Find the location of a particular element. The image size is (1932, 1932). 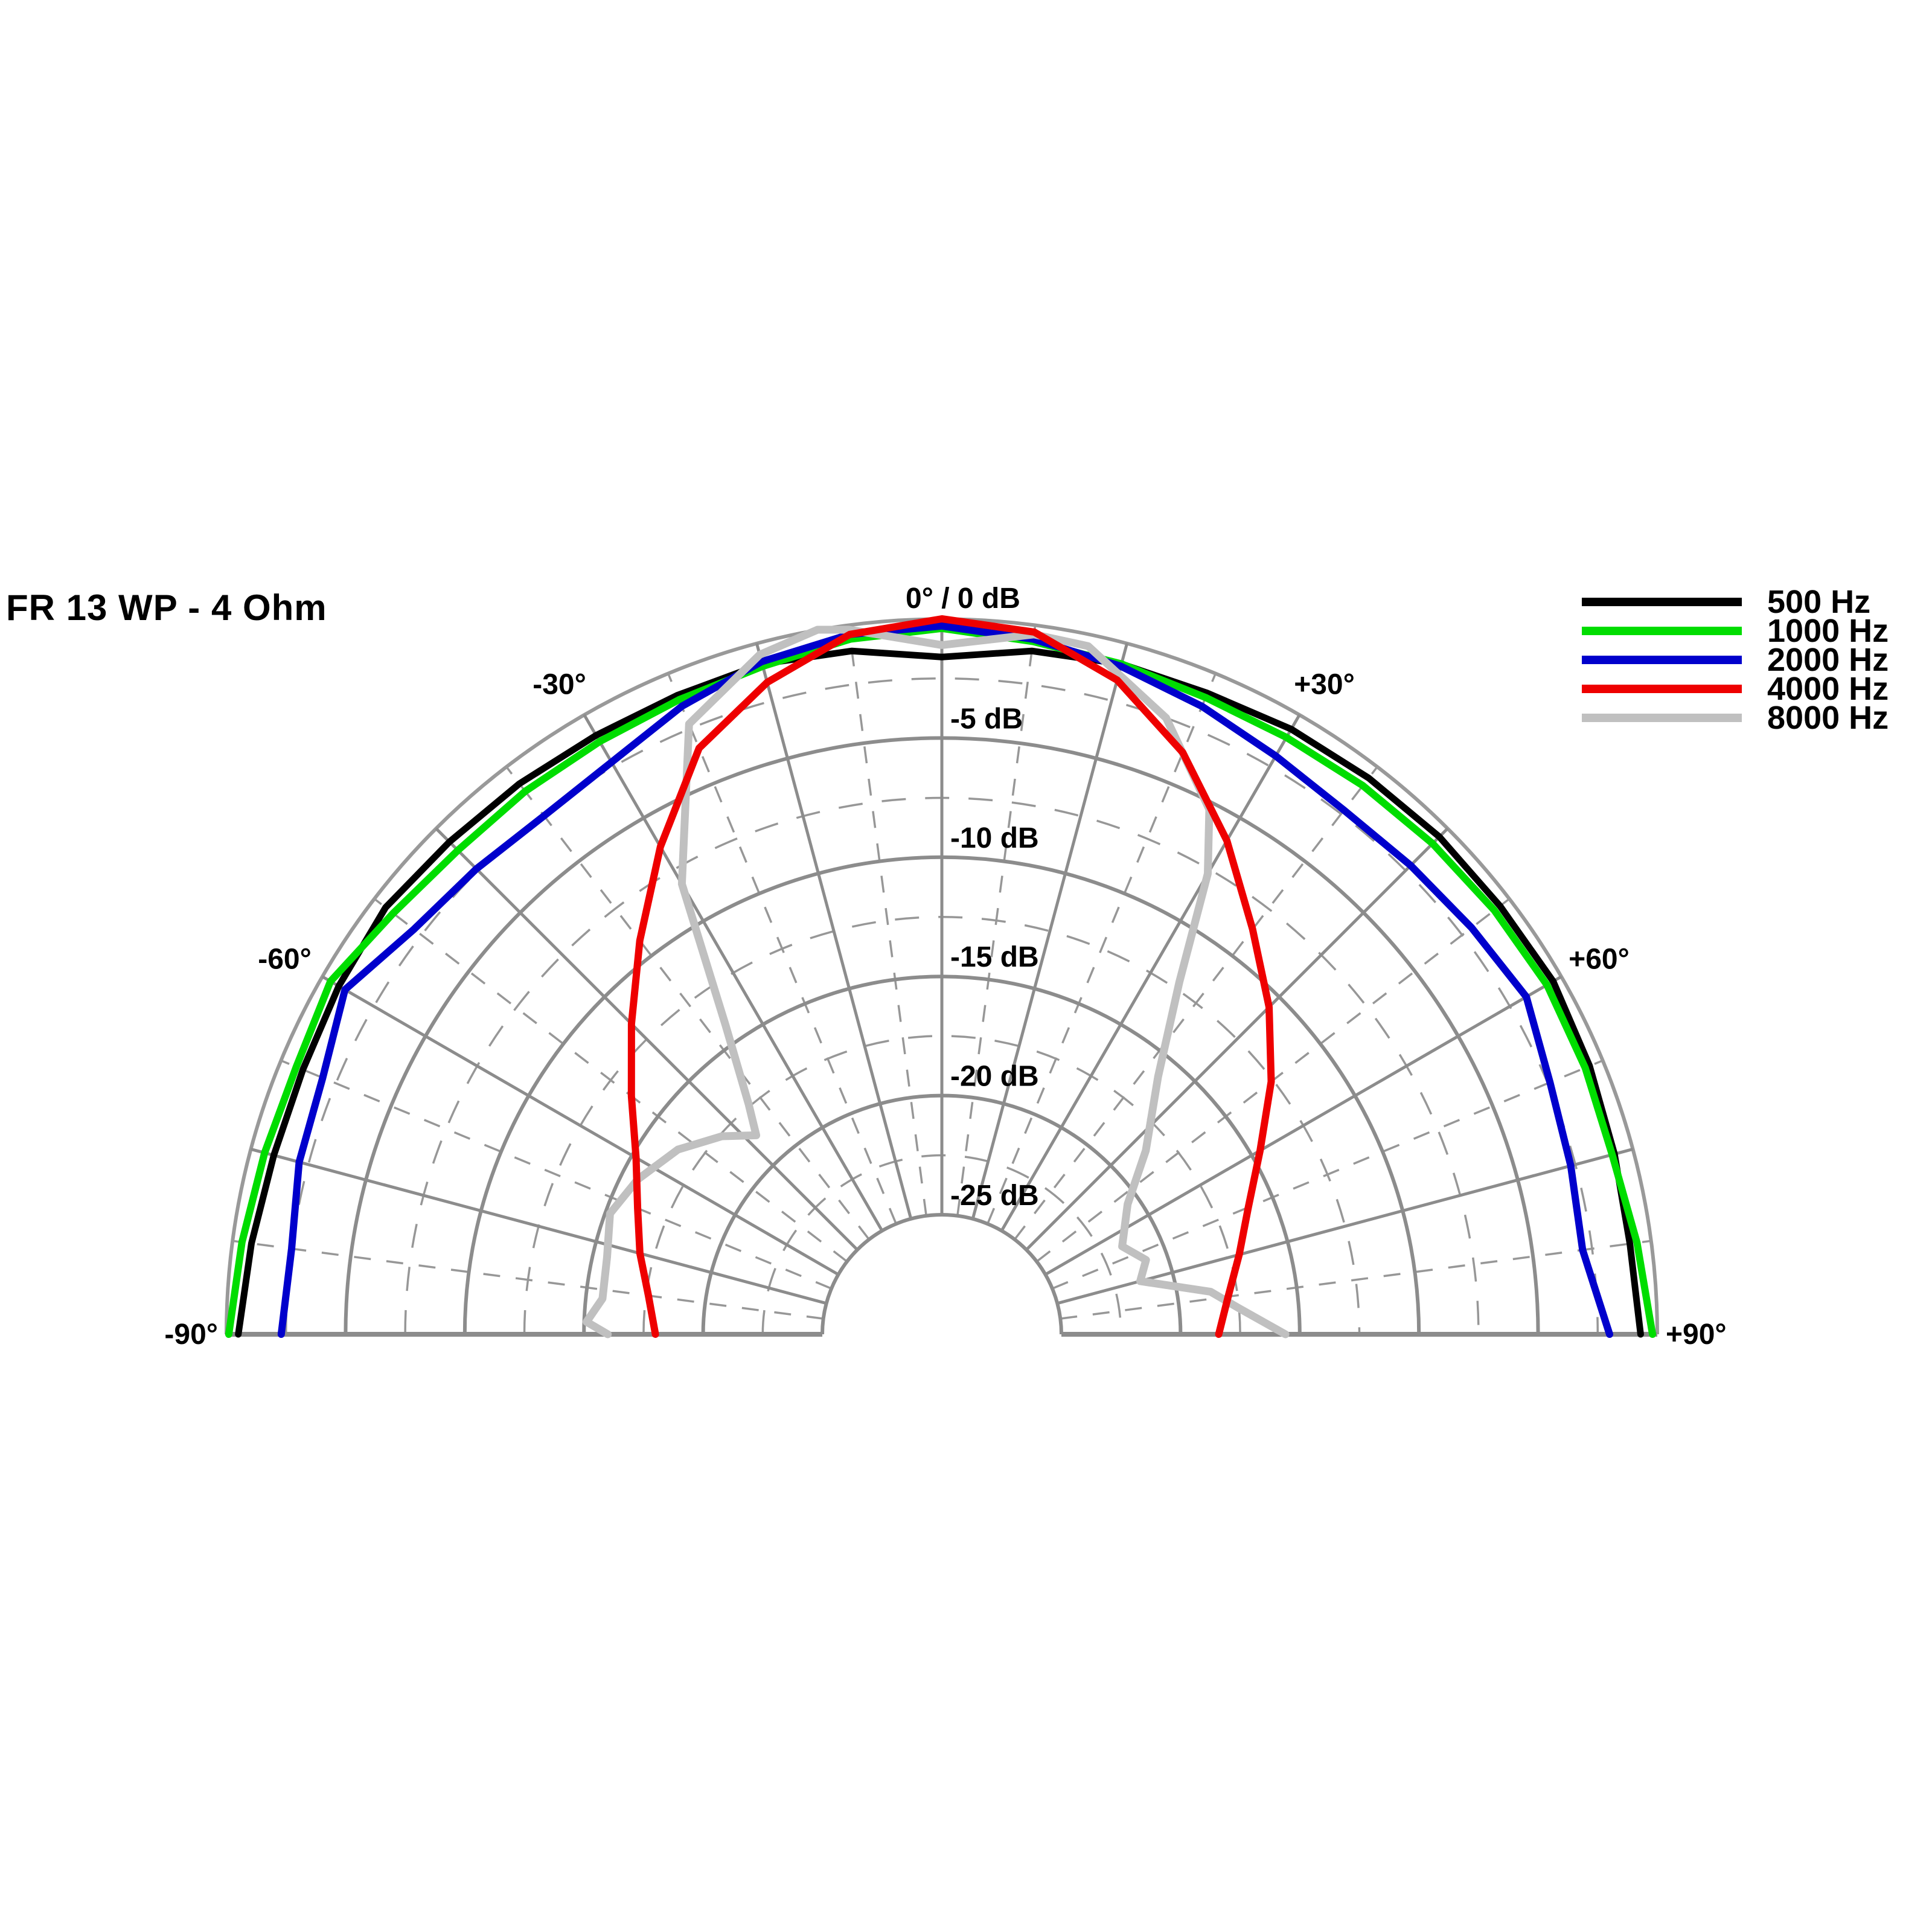

grid-arc-dashed--17.5dB is located at coordinates (941, 1185).